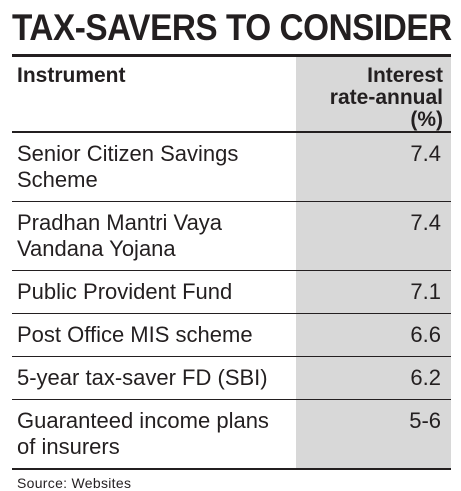  I want to click on table-row: Pradhan Mantri Vaya Vandana Yojana 7.4, so click(231, 236).